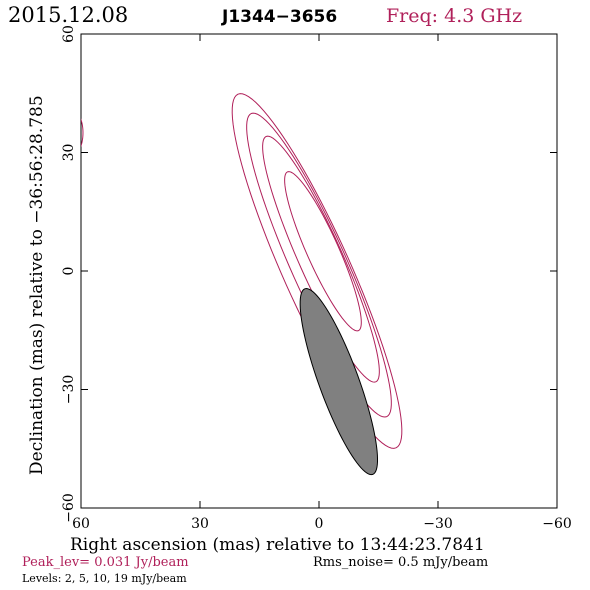 The width and height of the screenshot is (590, 590). I want to click on source-name: J1344−3656, so click(279, 17).